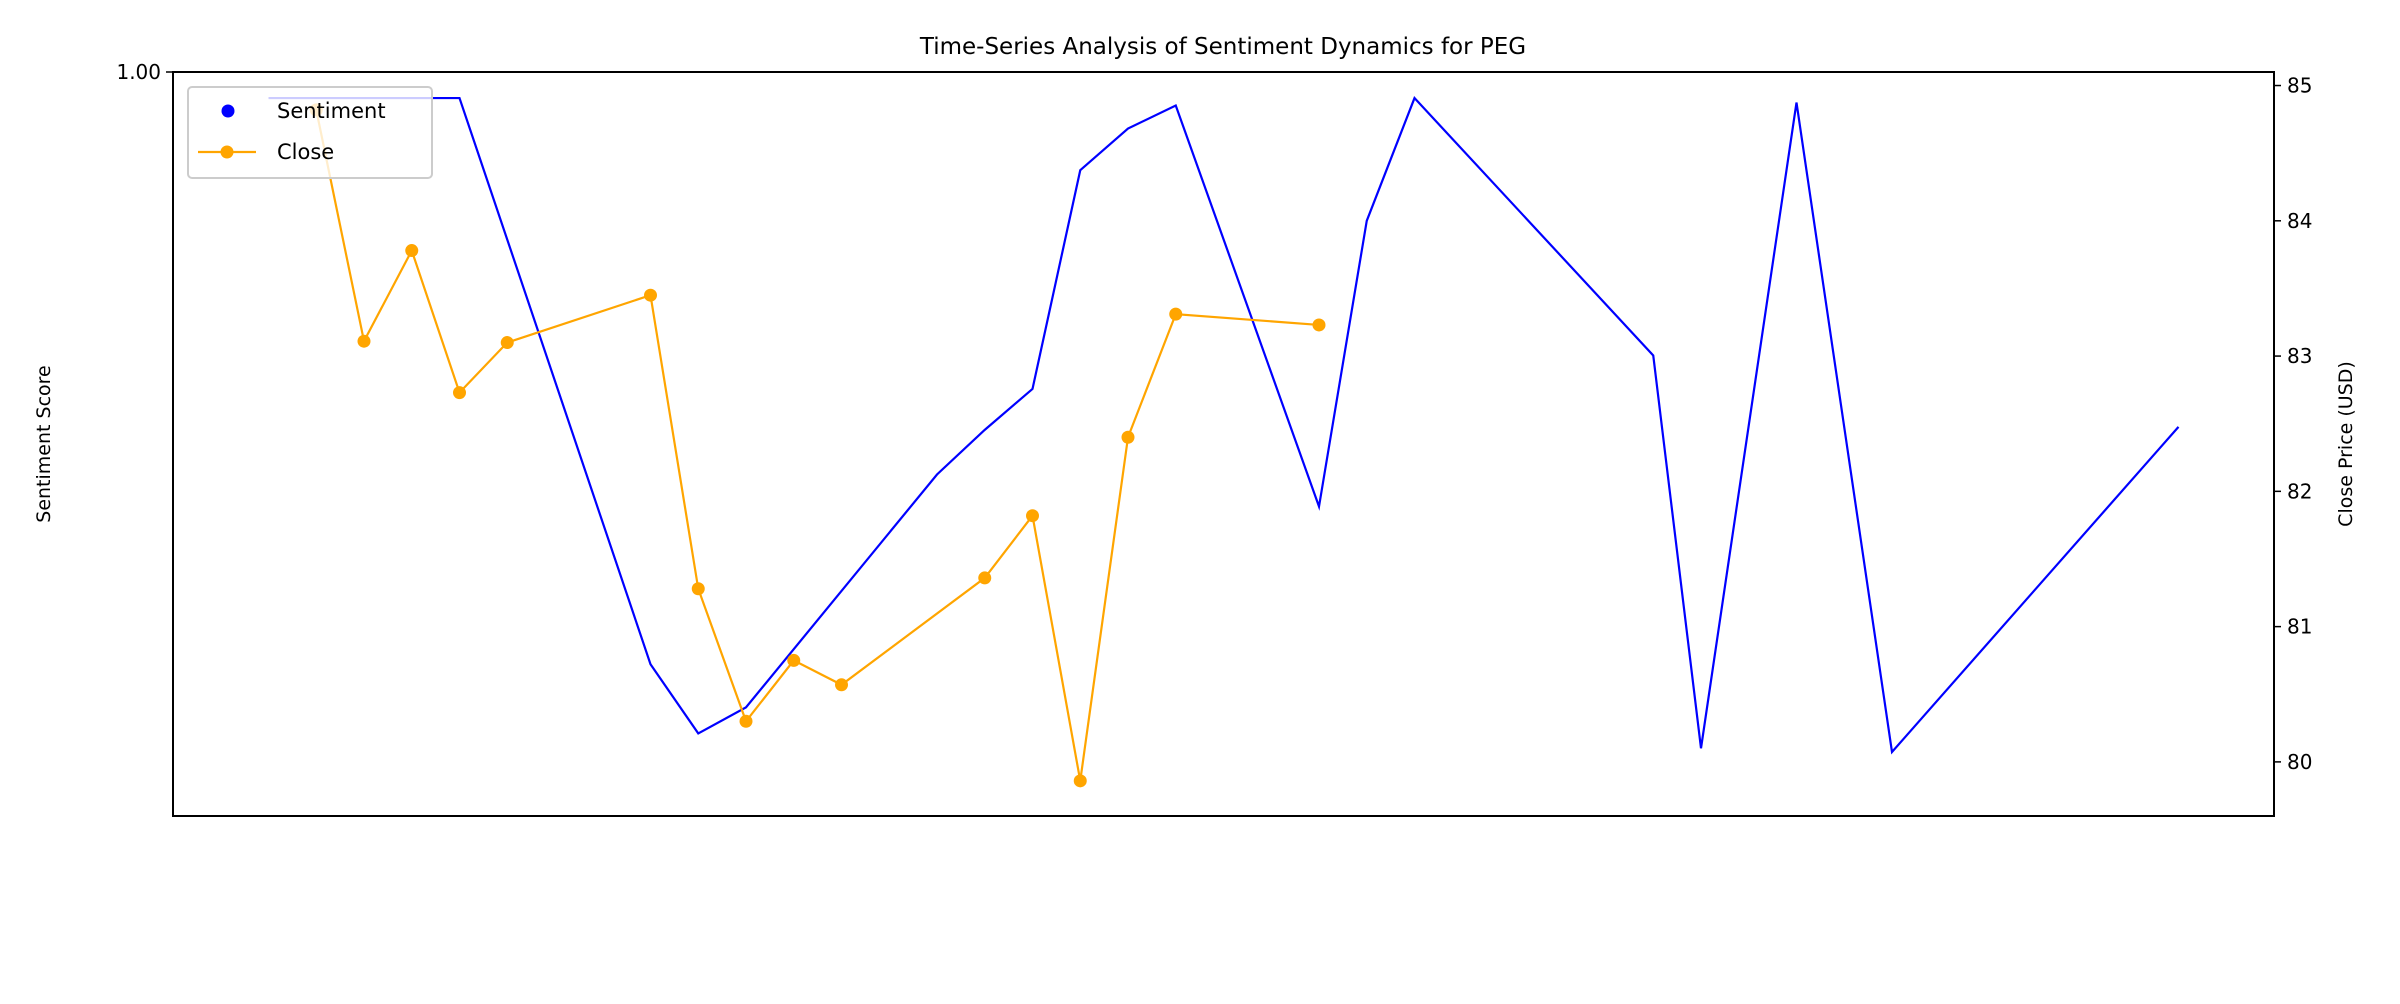  Describe the element at coordinates (138, 72) in the screenshot. I see `left-tick-label: 1.00` at that location.